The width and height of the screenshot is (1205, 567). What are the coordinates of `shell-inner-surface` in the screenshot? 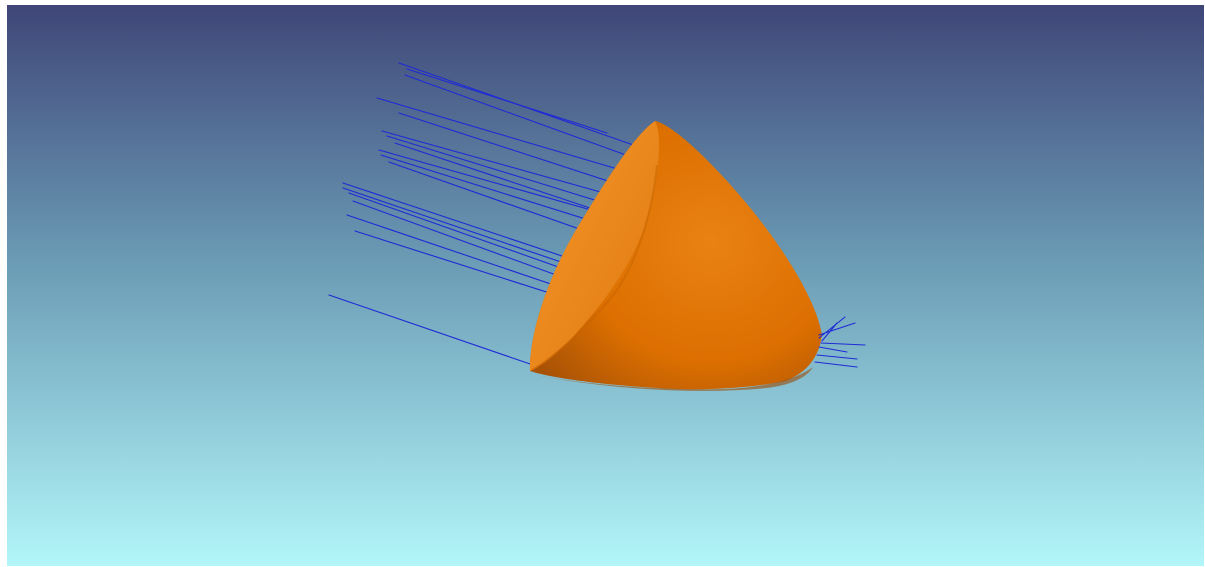 It's located at (594, 246).